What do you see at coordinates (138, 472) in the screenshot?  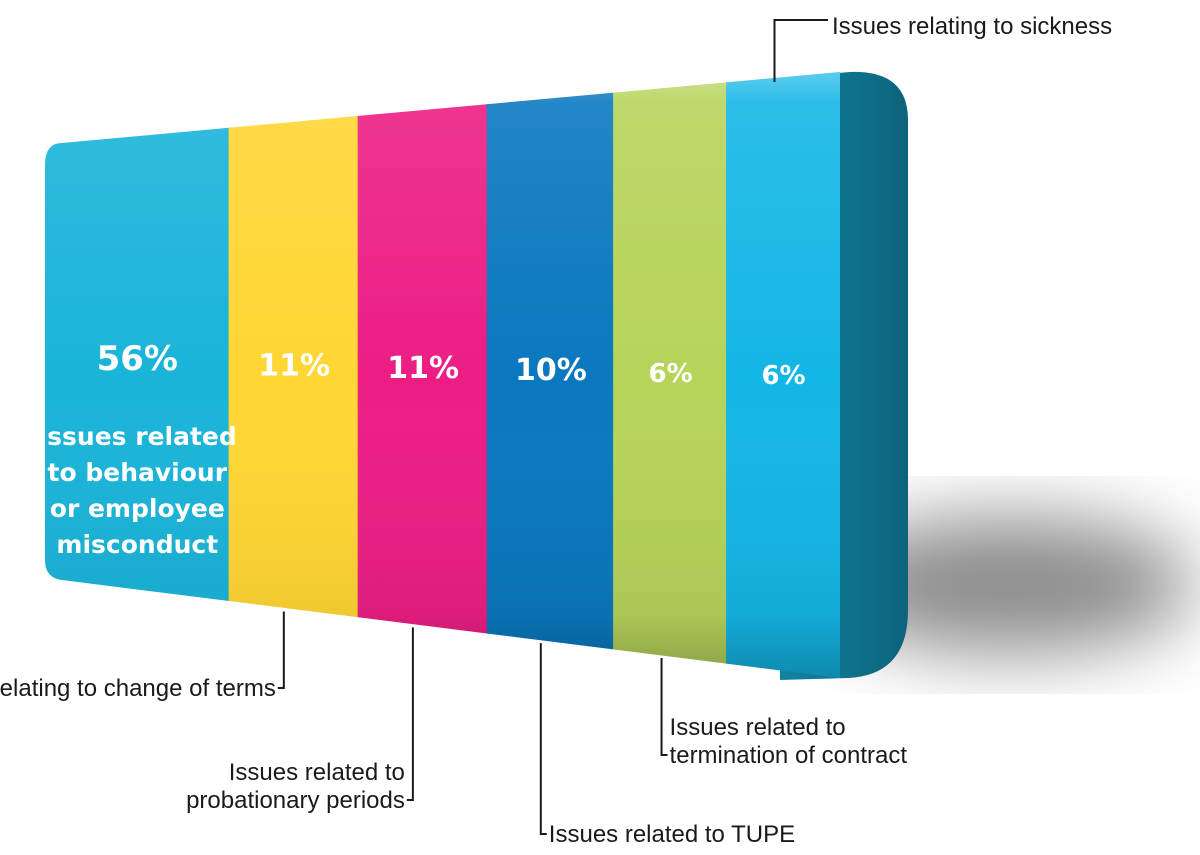 I see `main-label-line: to behaviour` at bounding box center [138, 472].